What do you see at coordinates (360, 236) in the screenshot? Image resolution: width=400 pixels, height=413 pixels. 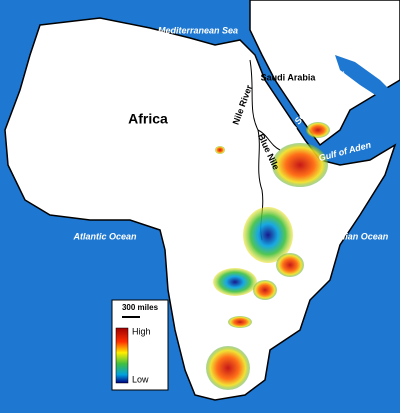 I see `sea-label: Indian Ocean` at bounding box center [360, 236].